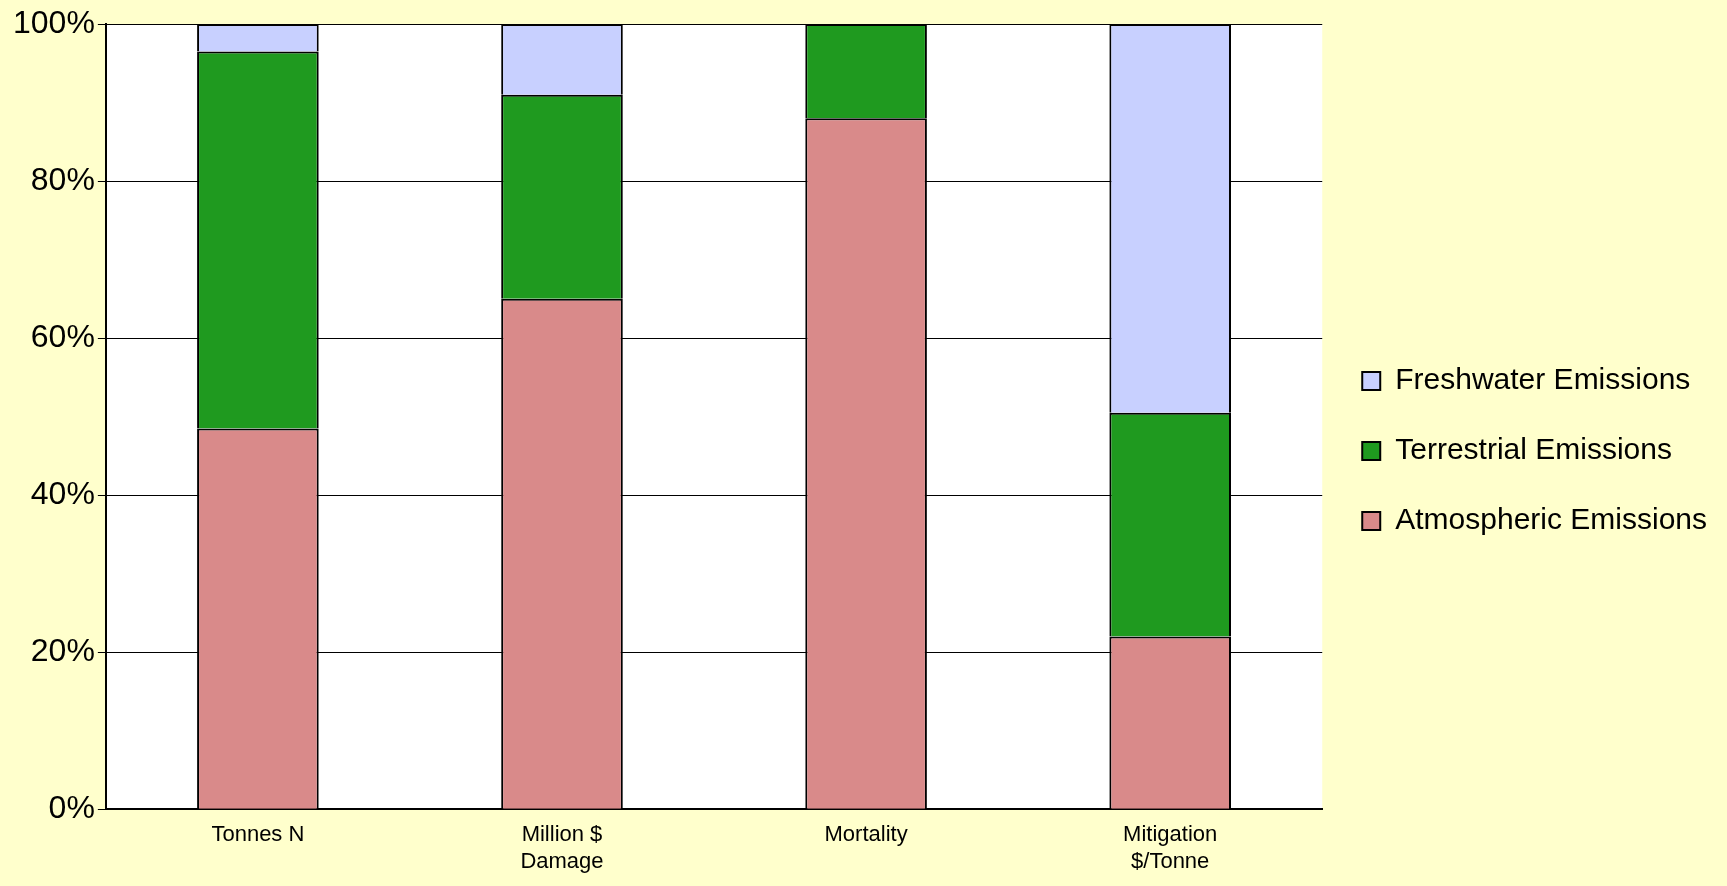 The image size is (1727, 886). What do you see at coordinates (54, 21) in the screenshot?
I see `y-tick-label: 100%` at bounding box center [54, 21].